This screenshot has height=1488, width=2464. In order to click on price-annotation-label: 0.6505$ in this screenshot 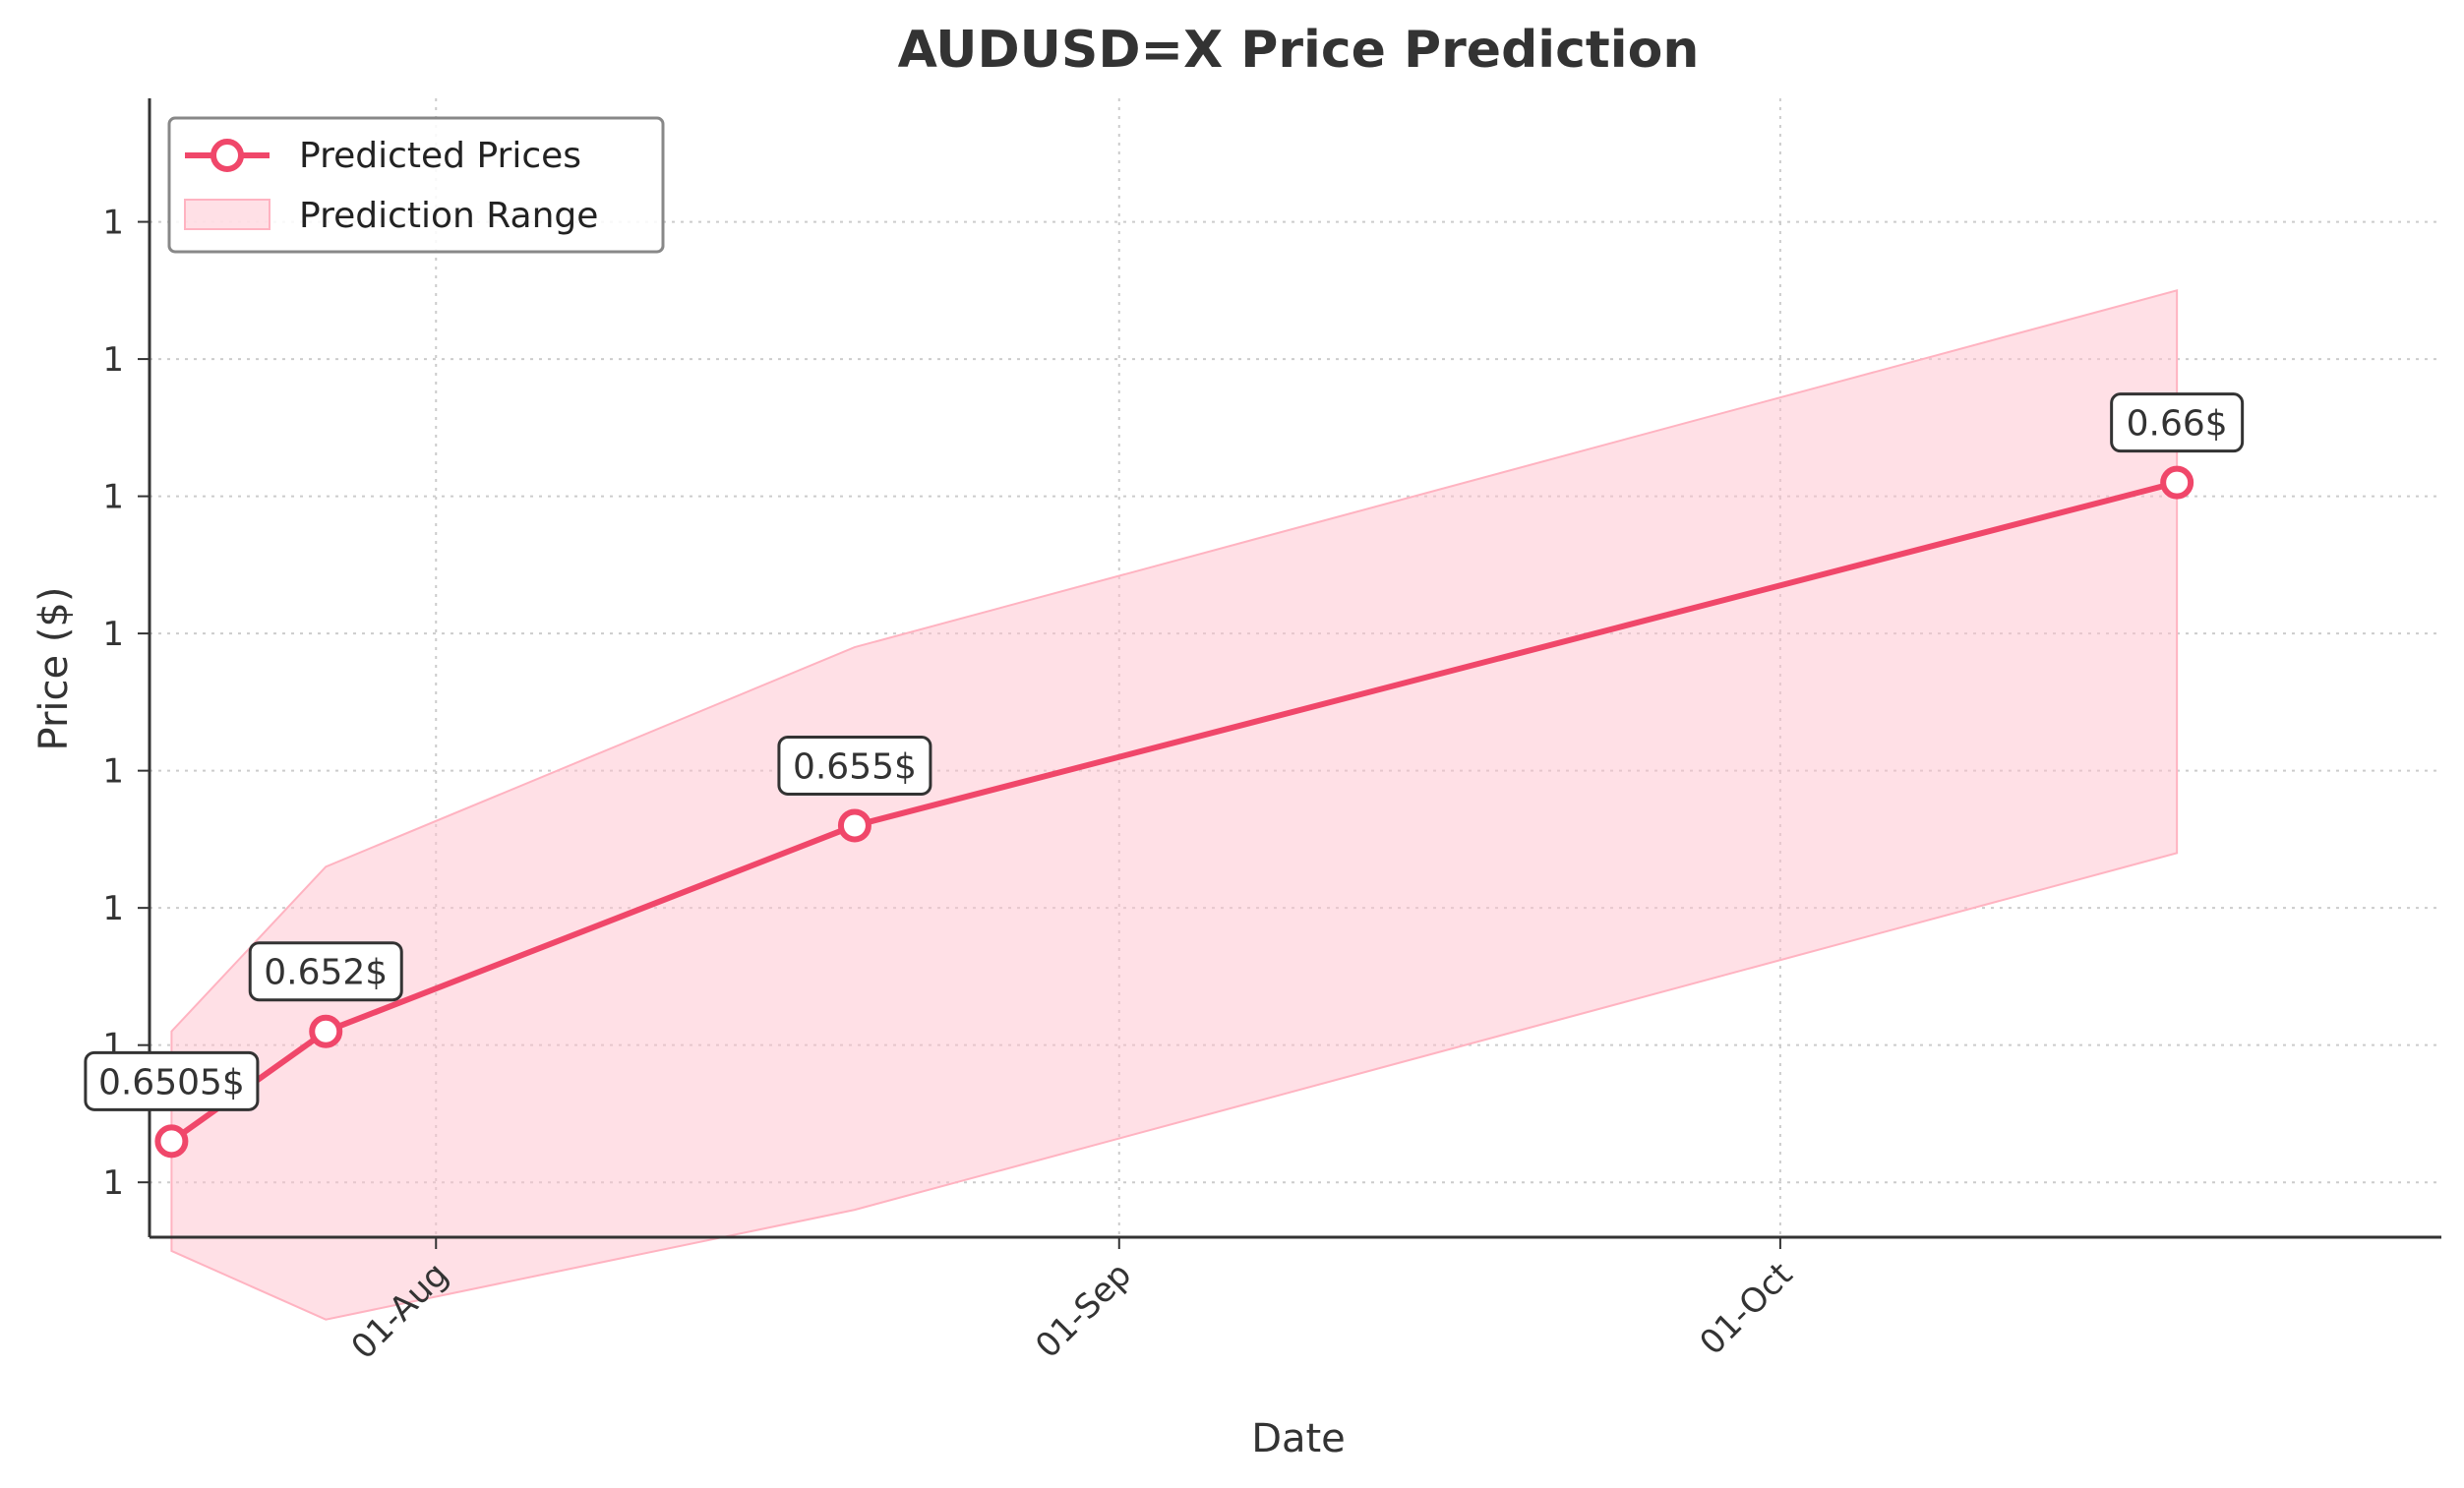, I will do `click(171, 1082)`.